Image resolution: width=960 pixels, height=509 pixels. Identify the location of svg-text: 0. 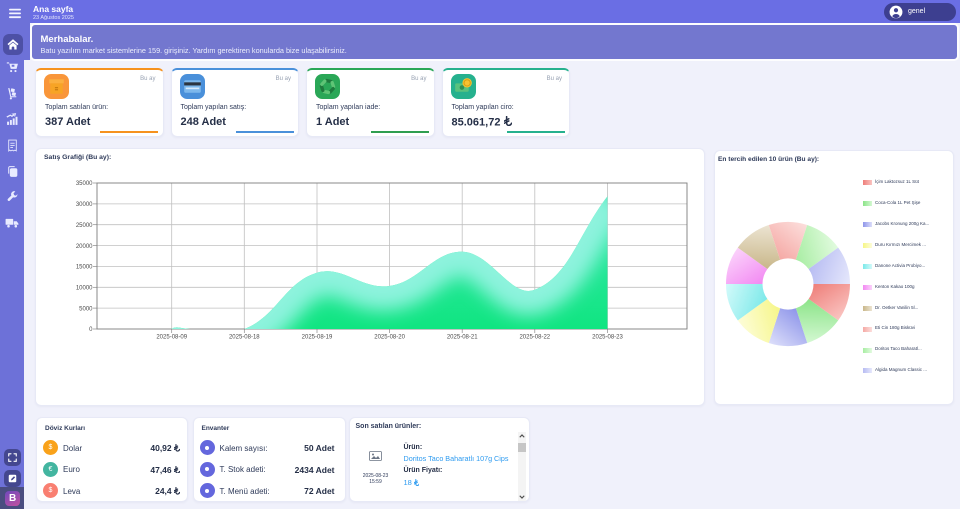
(91, 330).